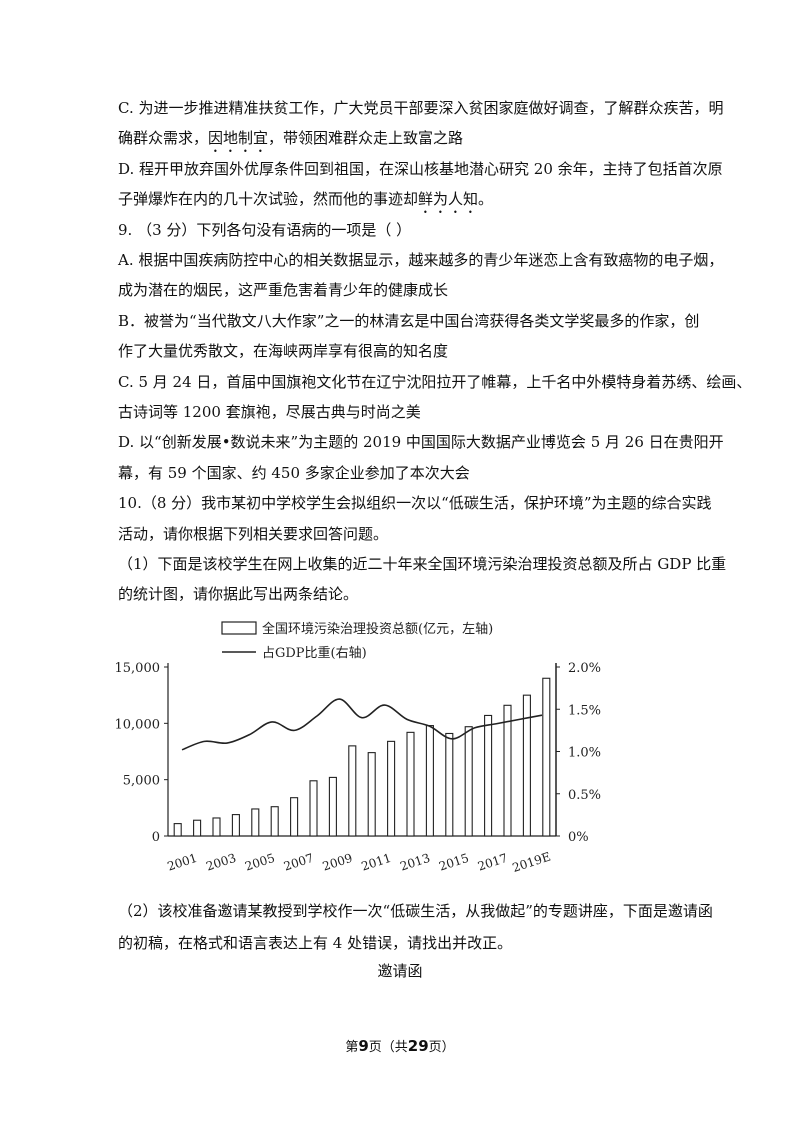 Image resolution: width=800 pixels, height=1132 pixels. What do you see at coordinates (584, 710) in the screenshot?
I see `right-tick-label: 1.5%` at bounding box center [584, 710].